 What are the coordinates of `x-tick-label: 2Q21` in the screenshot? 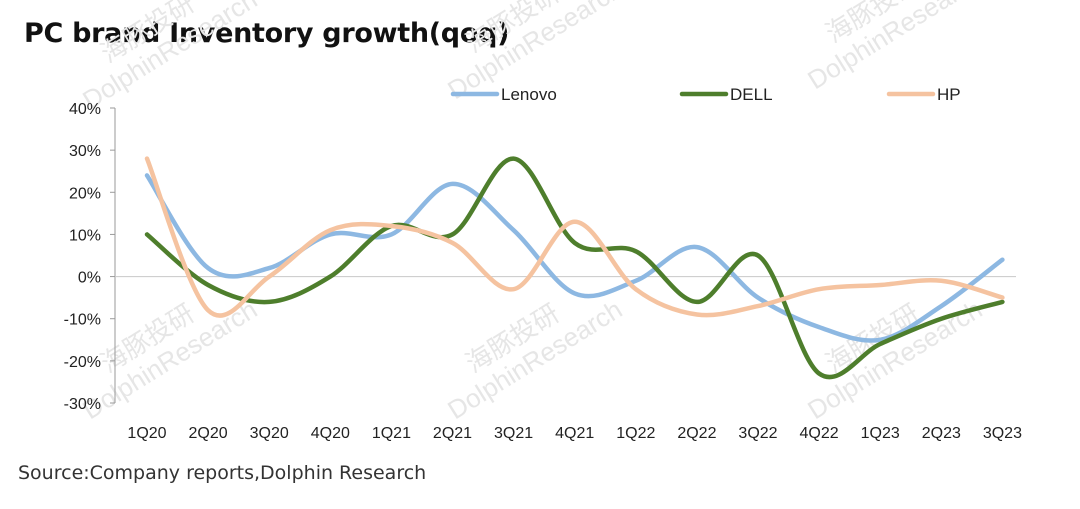 It's located at (452, 433).